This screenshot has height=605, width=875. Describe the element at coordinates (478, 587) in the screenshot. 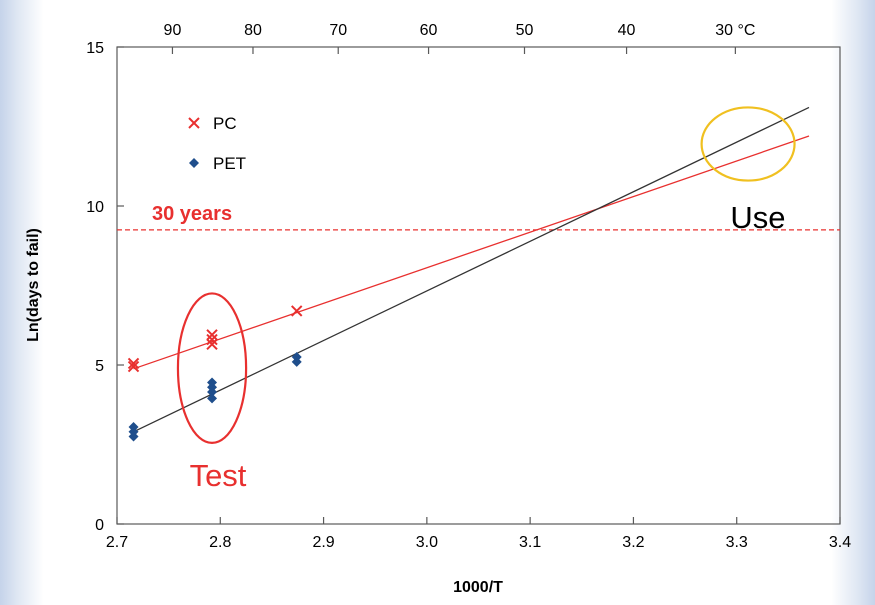

I see `x-axis-title: 1000/T` at that location.